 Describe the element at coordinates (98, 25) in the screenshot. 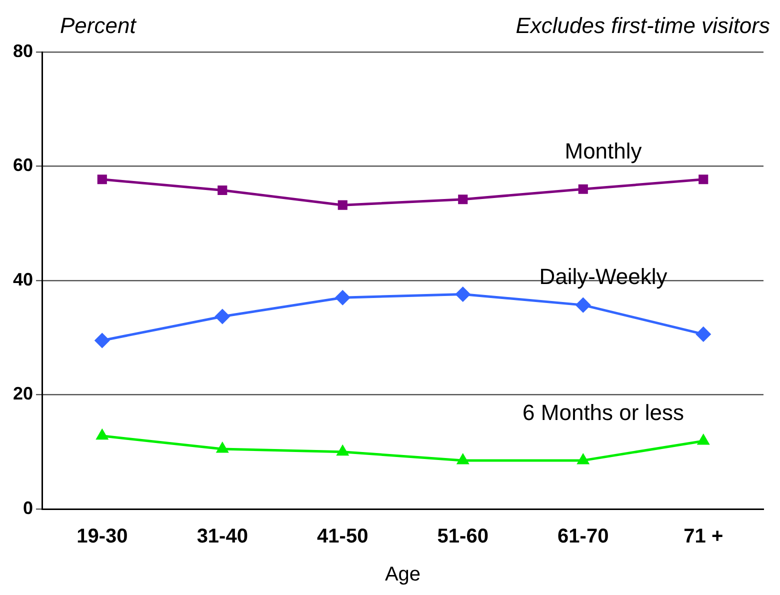

I see `y-axis-title: Percent` at that location.